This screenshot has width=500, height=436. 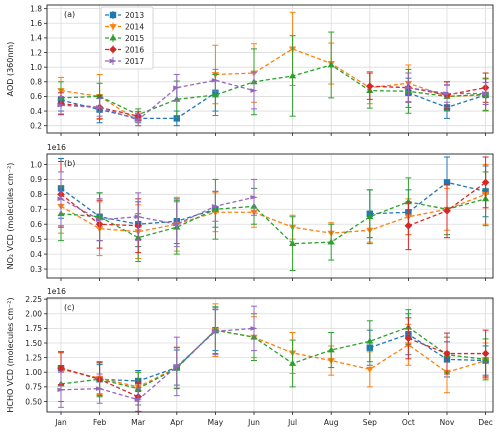 What do you see at coordinates (292, 422) in the screenshot?
I see `x-tick-label: Jul` at bounding box center [292, 422].